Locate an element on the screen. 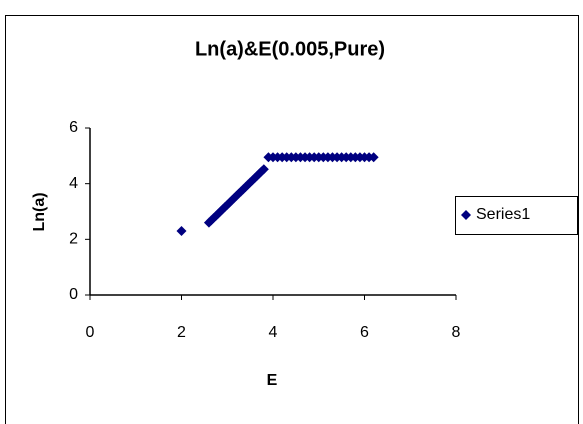 This screenshot has height=424, width=583. x-tick-label: 2 is located at coordinates (181, 332).